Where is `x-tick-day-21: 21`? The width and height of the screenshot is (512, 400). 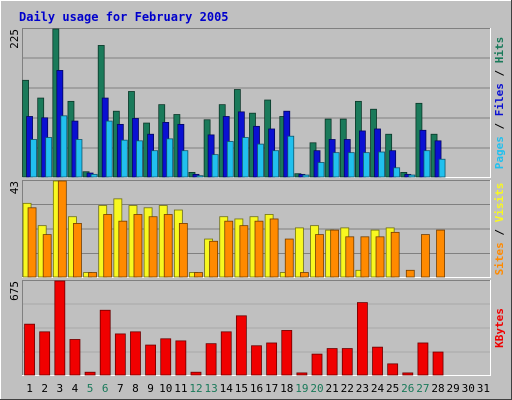 x-tick-day-21: 21 is located at coordinates (332, 388).